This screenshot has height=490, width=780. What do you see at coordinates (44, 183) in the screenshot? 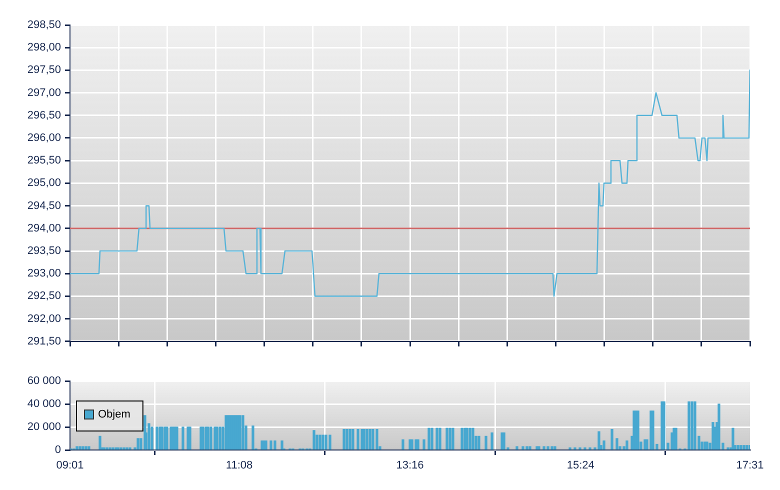
I see `y-tick-label: 295,00` at bounding box center [44, 183].